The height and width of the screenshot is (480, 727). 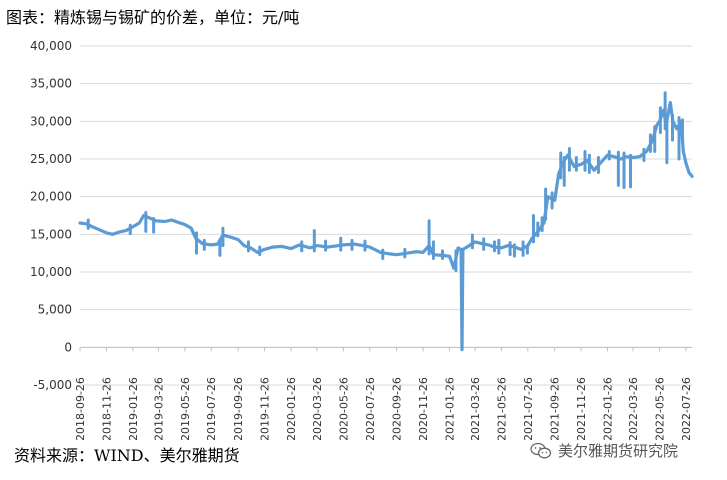 What do you see at coordinates (133, 408) in the screenshot?
I see `x-tick-label: 2019-01-26` at bounding box center [133, 408].